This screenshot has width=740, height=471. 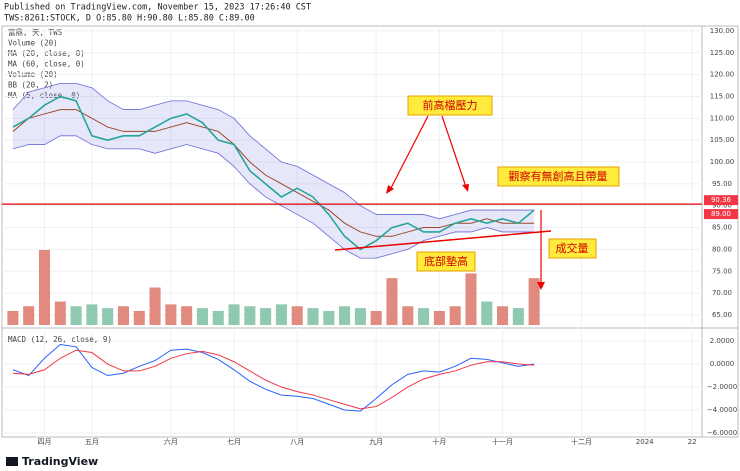 What do you see at coordinates (30, 85) in the screenshot?
I see `indicator-label: BB (20, 2)` at bounding box center [30, 85].